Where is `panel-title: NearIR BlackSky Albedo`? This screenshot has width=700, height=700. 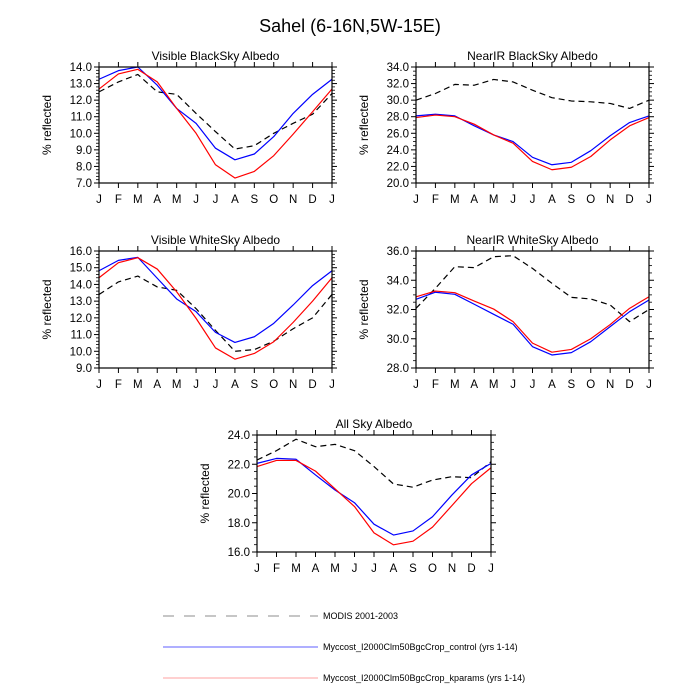
panel-title: NearIR BlackSky Albedo is located at coordinates (532, 56).